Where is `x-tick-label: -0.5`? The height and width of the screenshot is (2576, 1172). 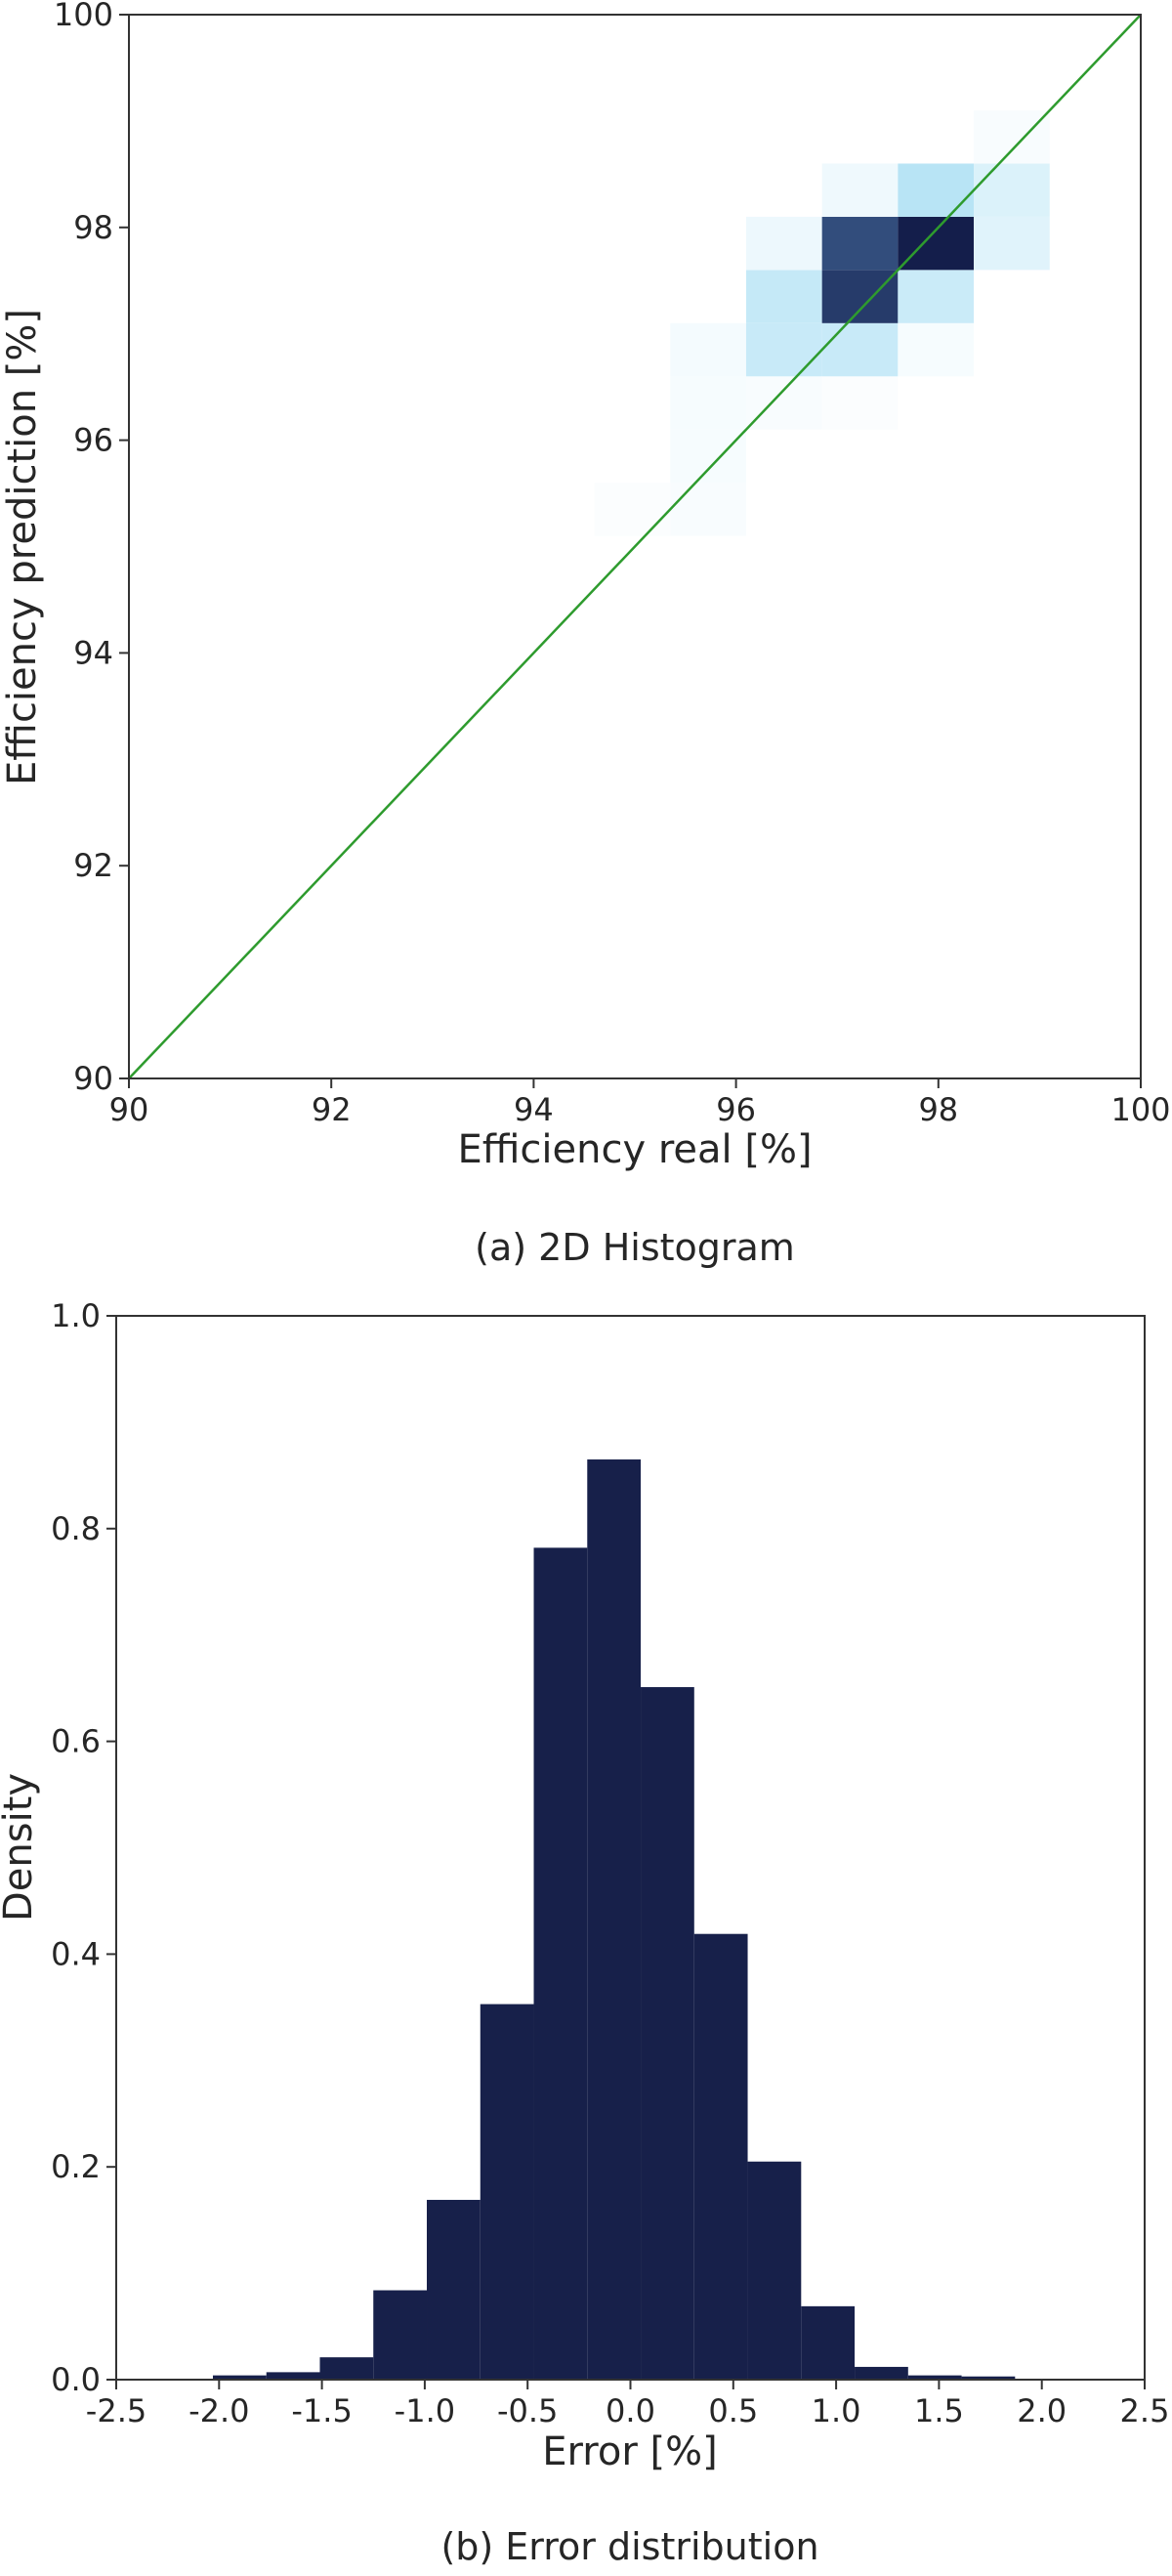
x-tick-label: -0.5 is located at coordinates (527, 2410).